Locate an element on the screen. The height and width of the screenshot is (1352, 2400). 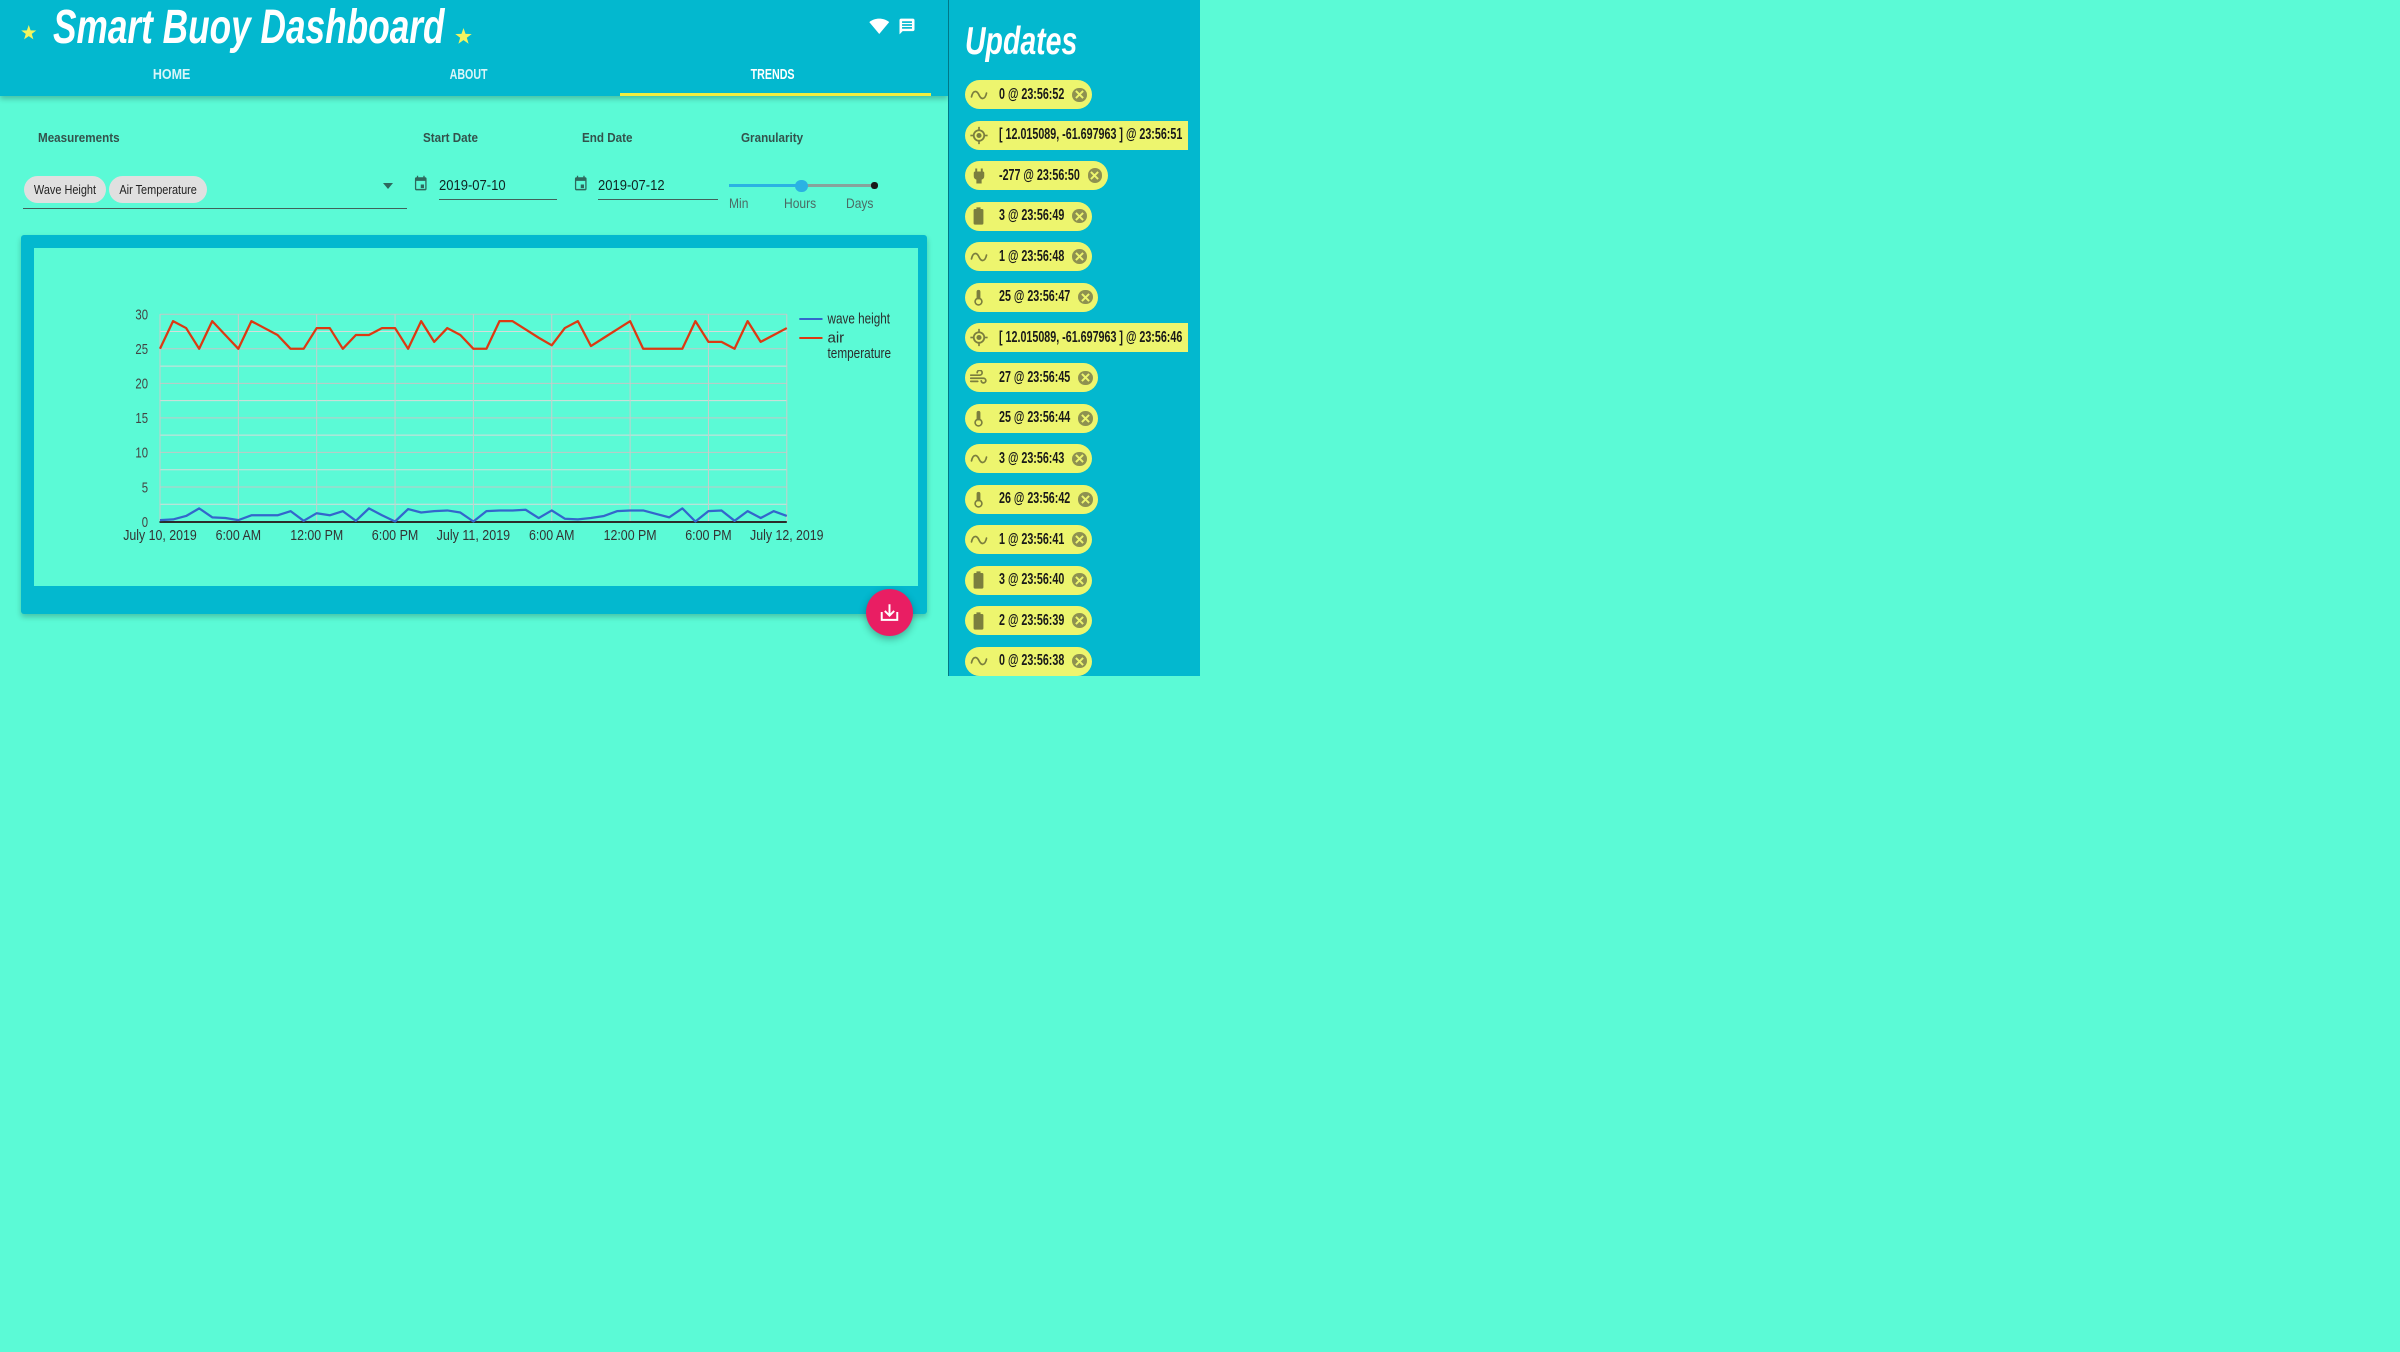
svg-text: temperature is located at coordinates (860, 353).